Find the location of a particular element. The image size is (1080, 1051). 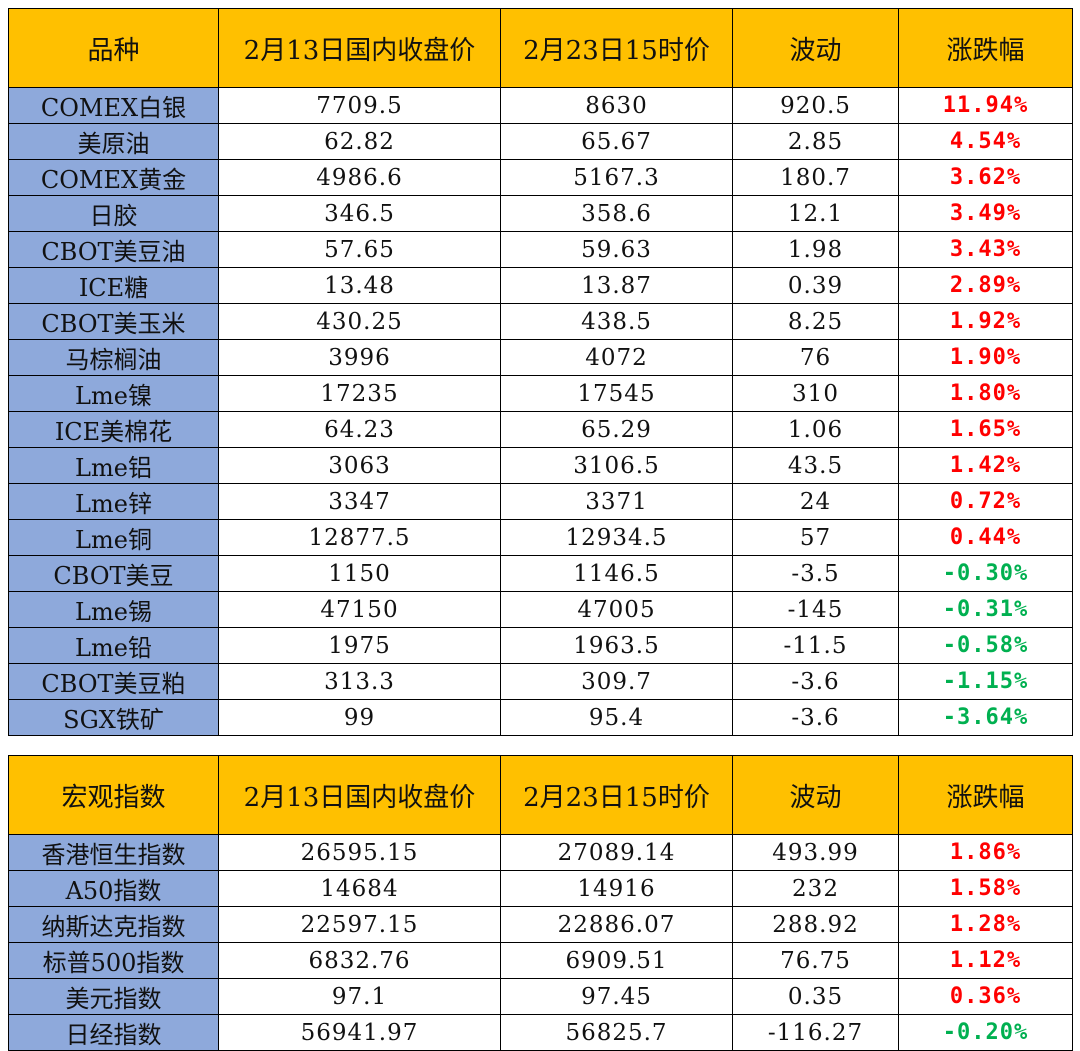

table-row: CBOT美豆油 57.65 59.63 1.98 3.43% is located at coordinates (540, 249).